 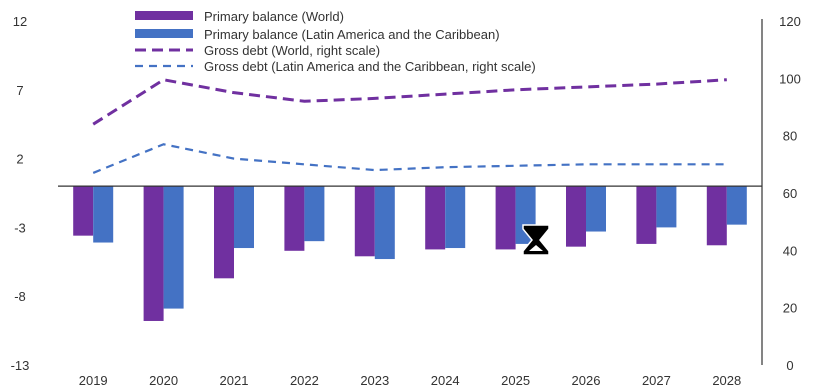 I want to click on line-latam-debt, so click(x=409, y=158).